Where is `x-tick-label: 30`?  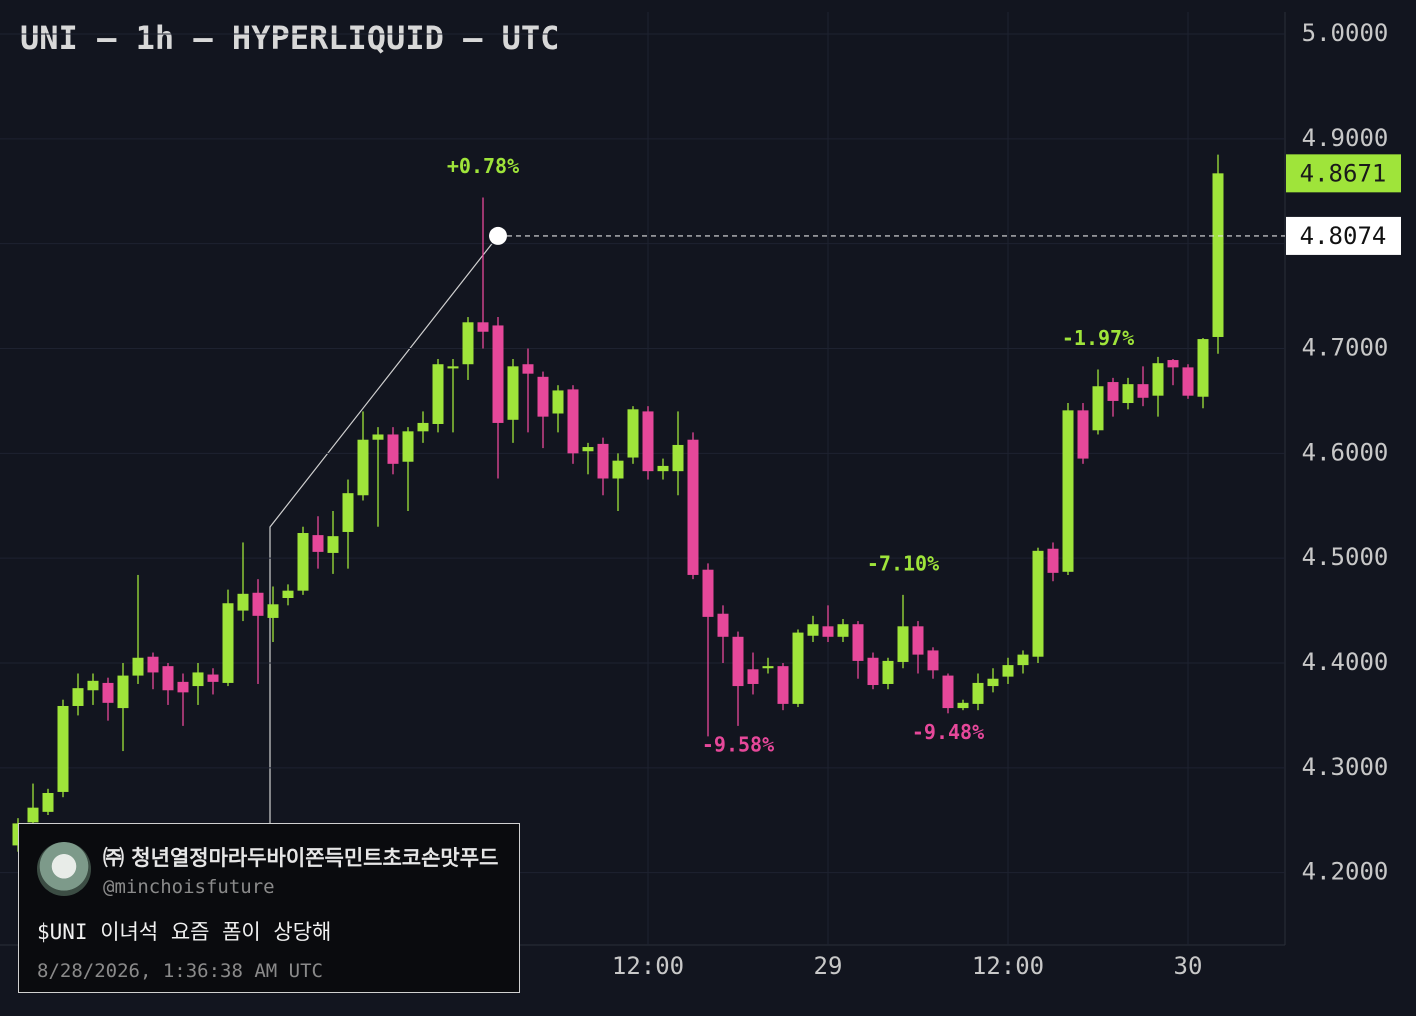 x-tick-label: 30 is located at coordinates (1188, 966).